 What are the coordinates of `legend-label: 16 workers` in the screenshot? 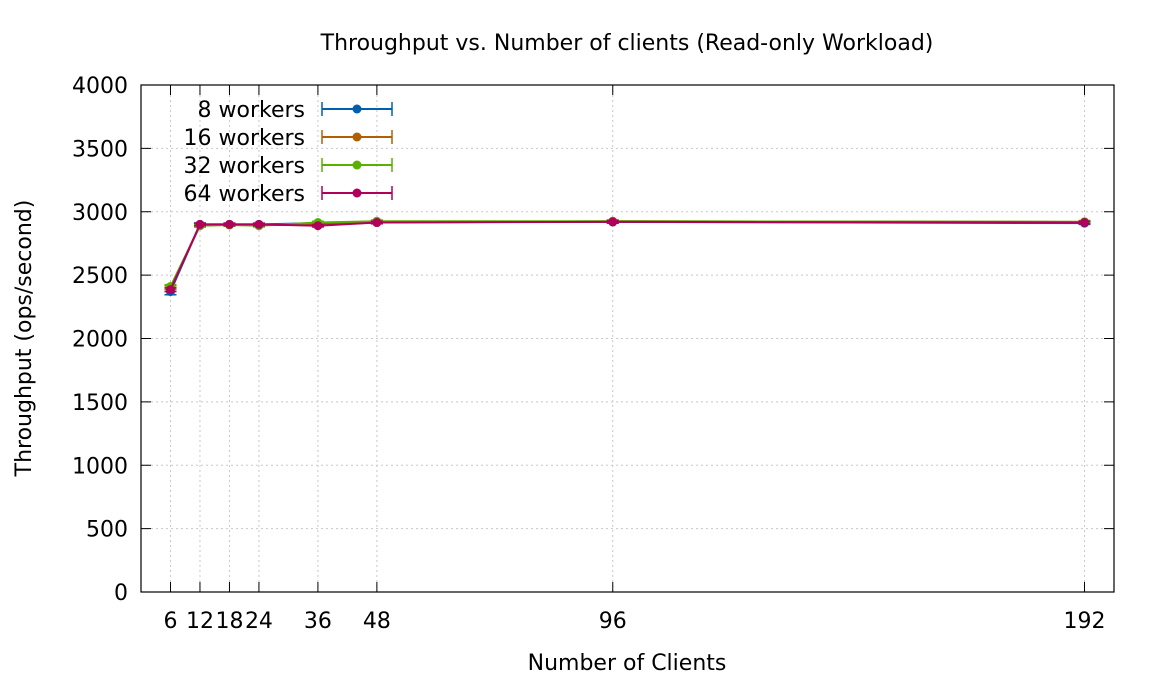 It's located at (244, 138).